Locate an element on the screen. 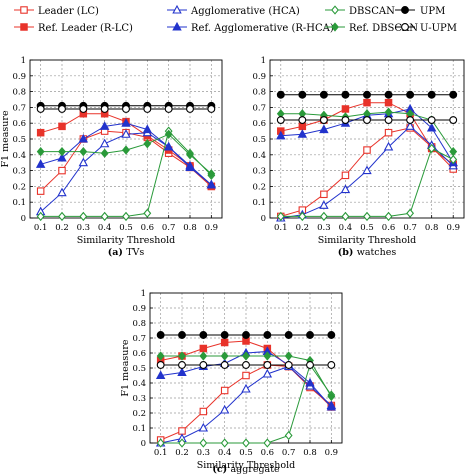  legend-entry-dbscan: DBSCAN is located at coordinates (360, 11).